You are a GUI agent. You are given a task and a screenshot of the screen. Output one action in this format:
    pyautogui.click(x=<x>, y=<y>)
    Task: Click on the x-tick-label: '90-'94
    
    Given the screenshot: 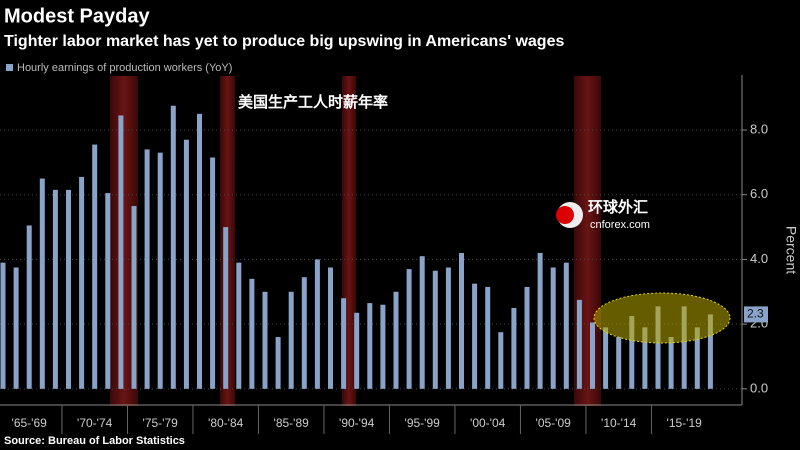 What is the action you would take?
    pyautogui.click(x=357, y=423)
    